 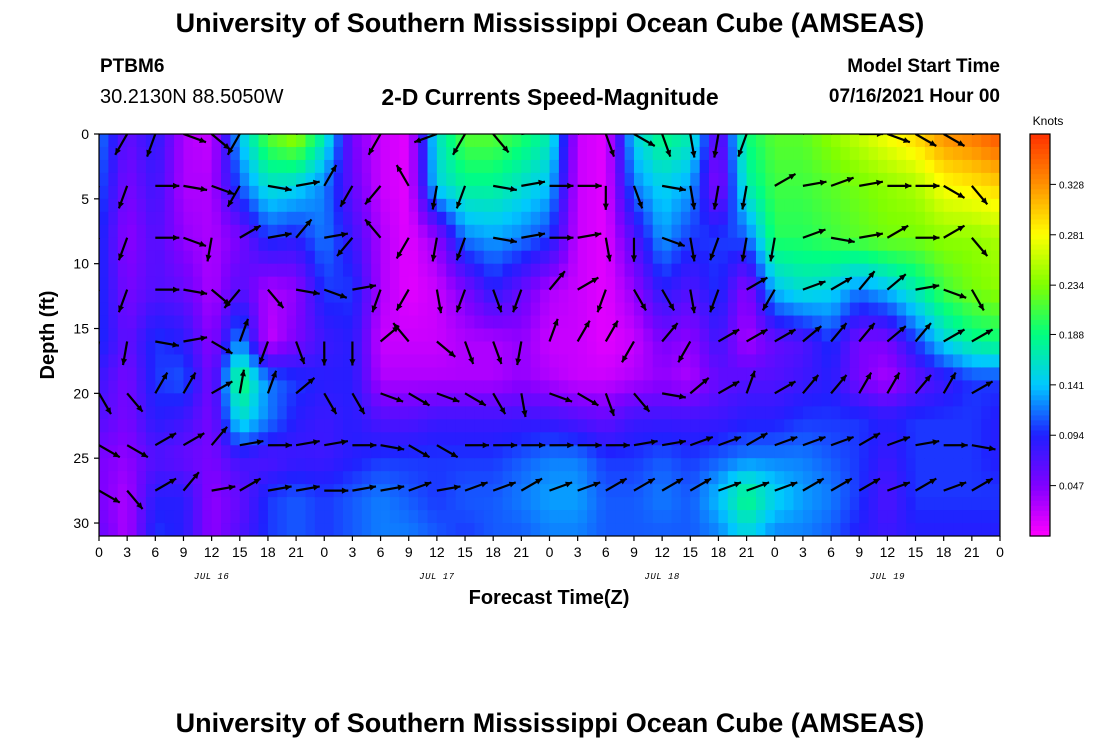 What do you see at coordinates (1040, 172) in the screenshot?
I see `colorbar-segment` at bounding box center [1040, 172].